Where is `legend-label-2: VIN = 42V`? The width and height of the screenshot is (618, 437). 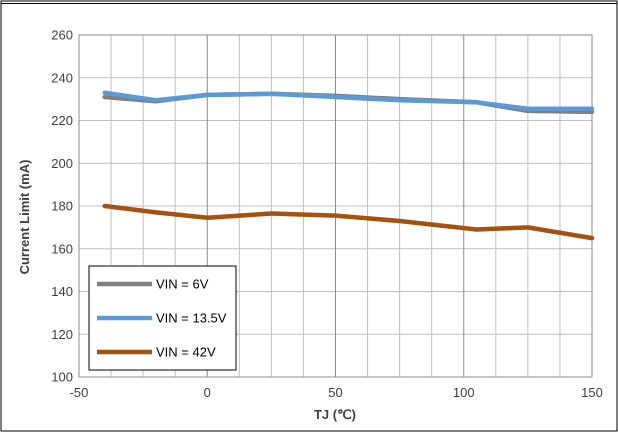 legend-label-2: VIN = 42V is located at coordinates (186, 352).